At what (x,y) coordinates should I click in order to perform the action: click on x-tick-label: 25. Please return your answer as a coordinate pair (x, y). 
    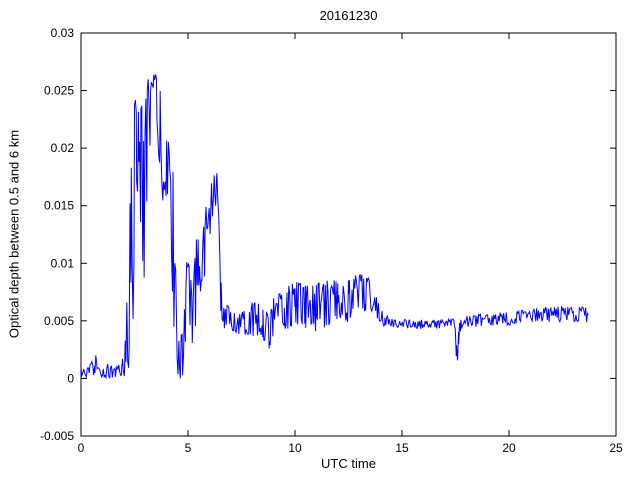
    Looking at the image, I should click on (616, 448).